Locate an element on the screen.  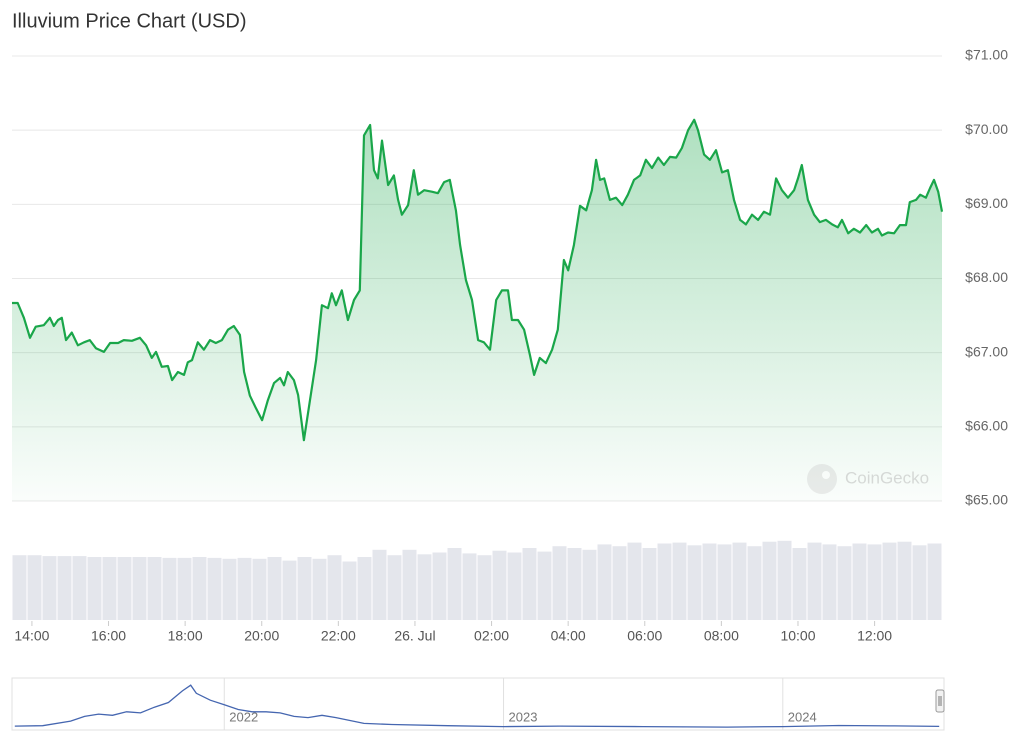
y-tick-label: $66.00 is located at coordinates (986, 426).